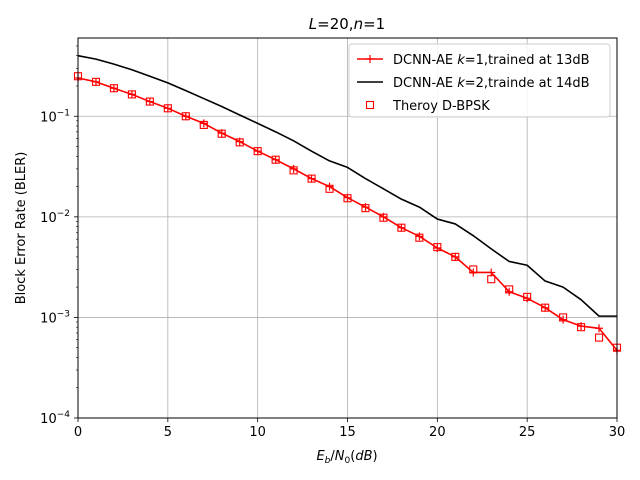 The image size is (640, 480). Describe the element at coordinates (346, 457) in the screenshot. I see `x-axis-label: Eb/N0(dB)` at that location.